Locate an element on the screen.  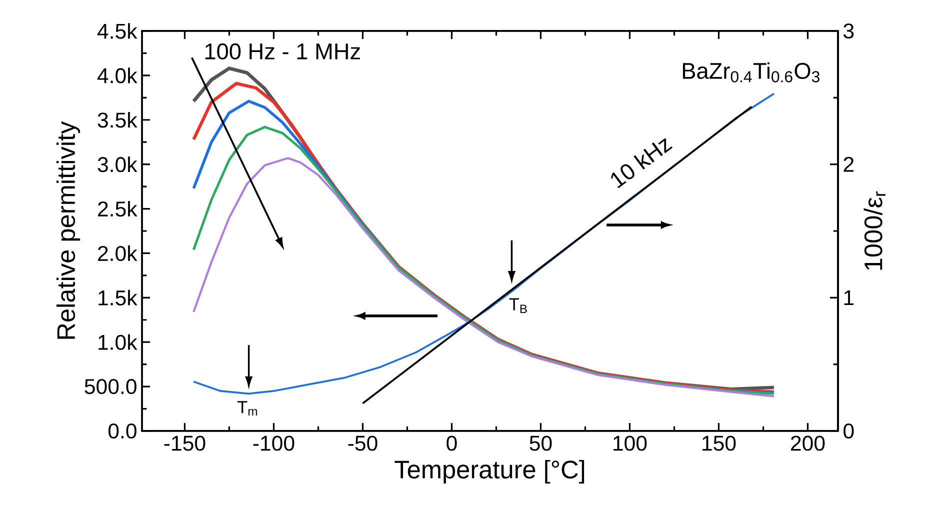
y-tick-label: 500.0 is located at coordinates (110, 386).